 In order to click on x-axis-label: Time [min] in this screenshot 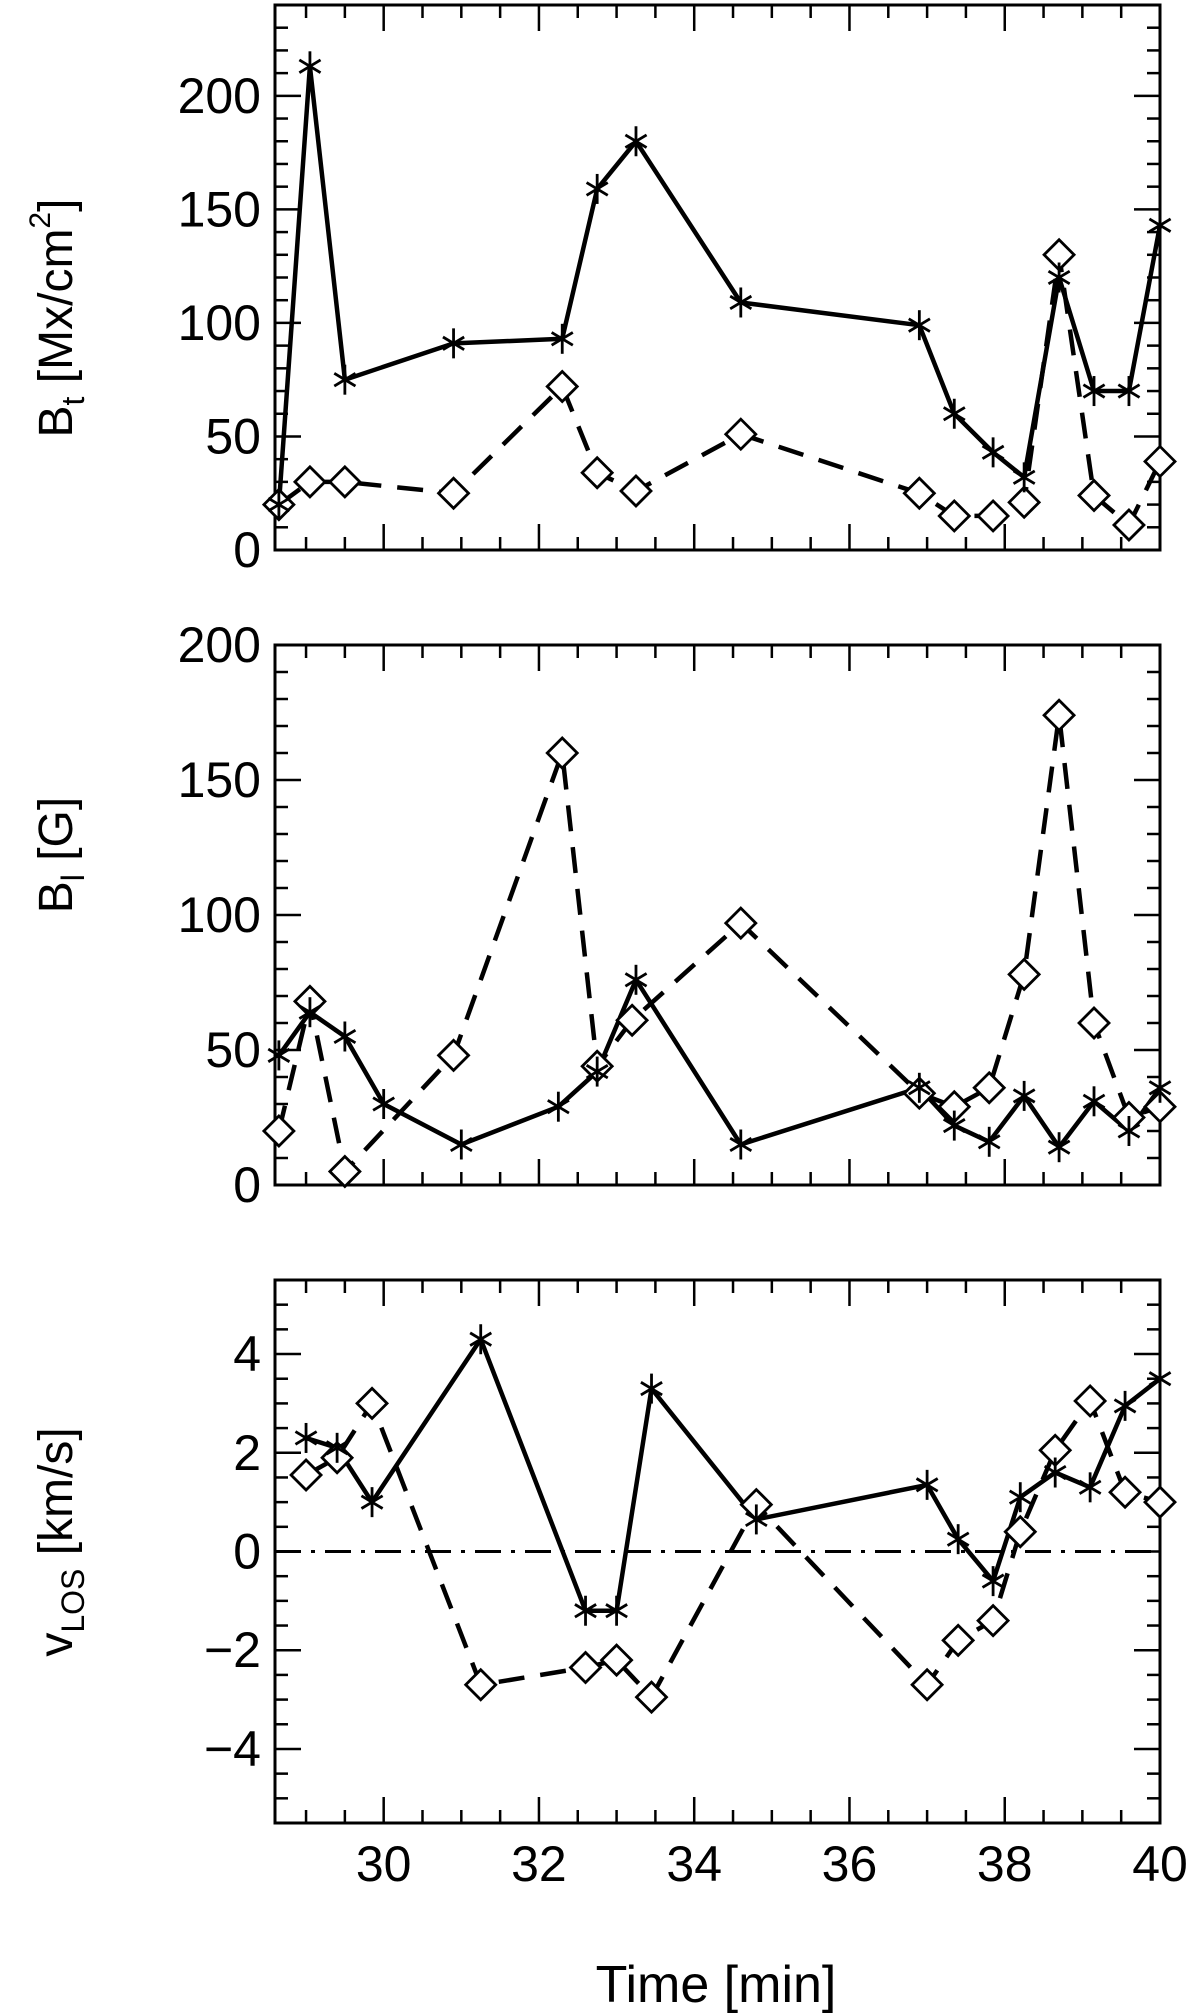, I will do `click(716, 1985)`.